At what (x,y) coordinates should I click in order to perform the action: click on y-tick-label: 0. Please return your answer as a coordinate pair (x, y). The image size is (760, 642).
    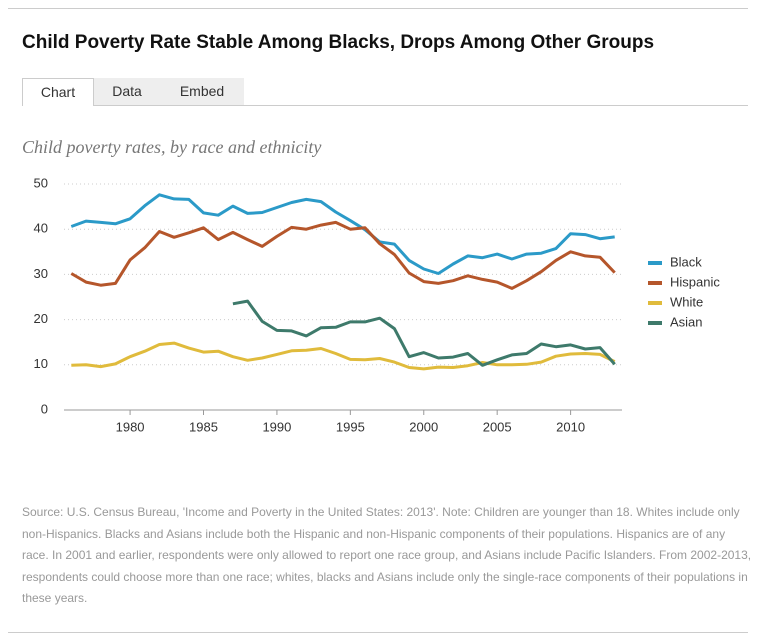
    Looking at the image, I should click on (44, 408).